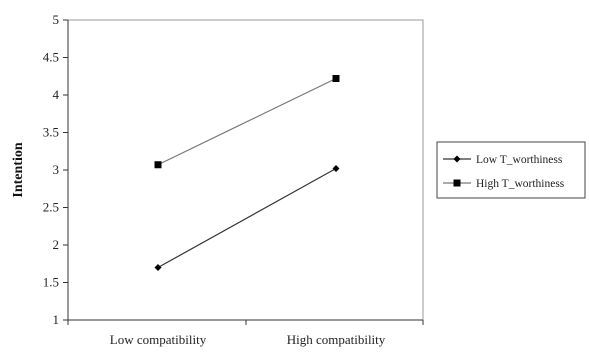  Describe the element at coordinates (56, 244) in the screenshot. I see `y-tick-label: 2` at that location.